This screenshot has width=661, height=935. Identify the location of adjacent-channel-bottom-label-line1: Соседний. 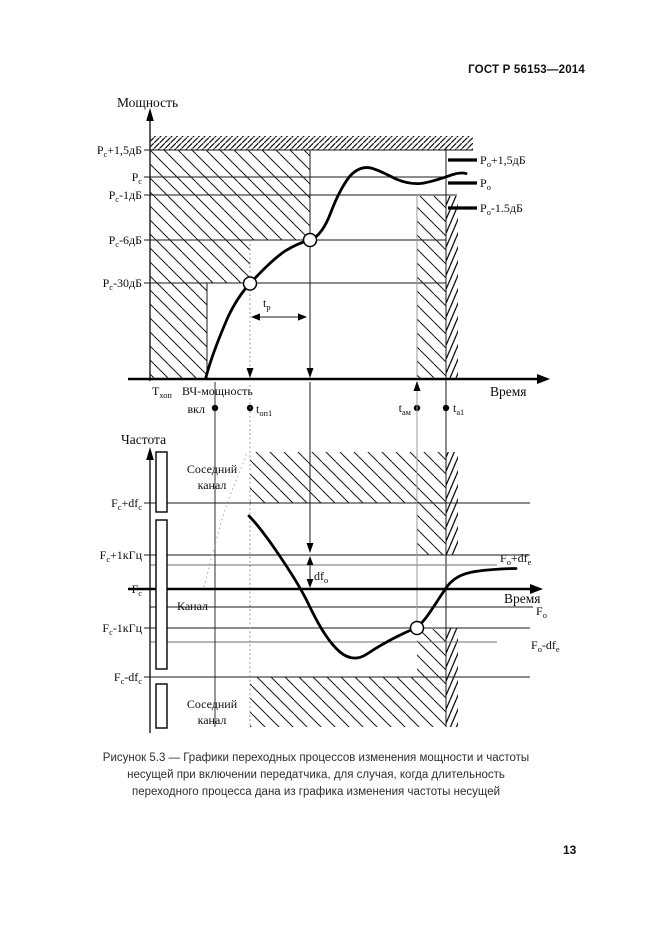
(212, 704).